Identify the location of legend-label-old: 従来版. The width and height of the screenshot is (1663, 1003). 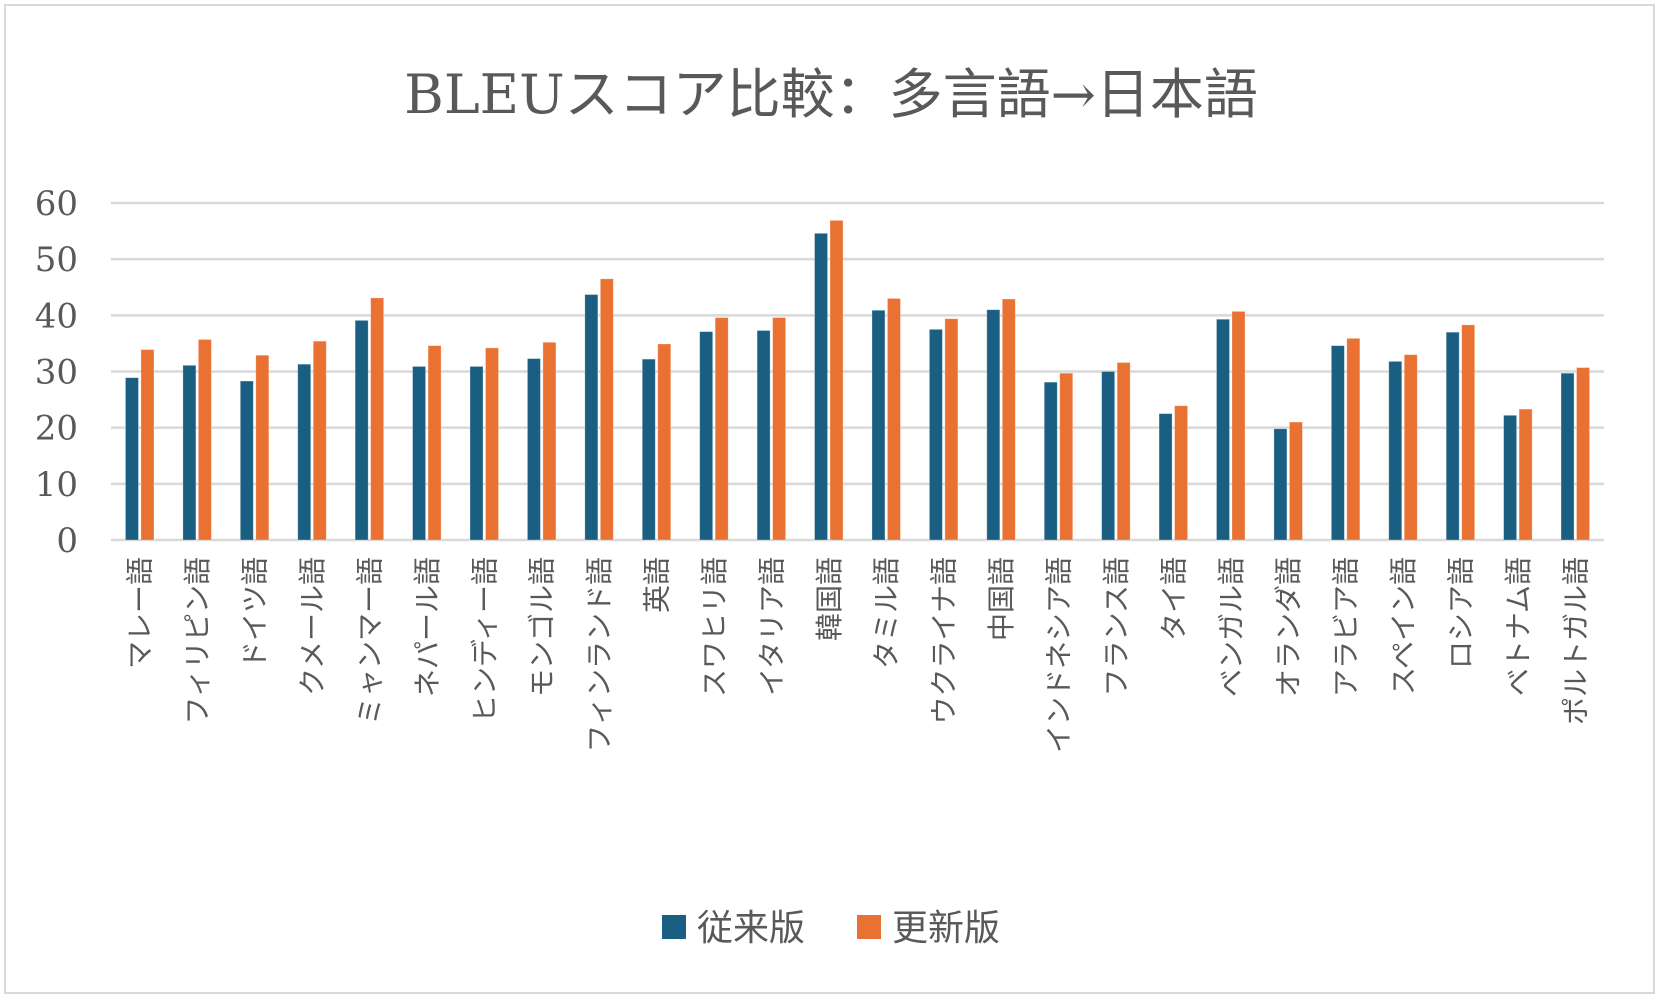
(751, 928).